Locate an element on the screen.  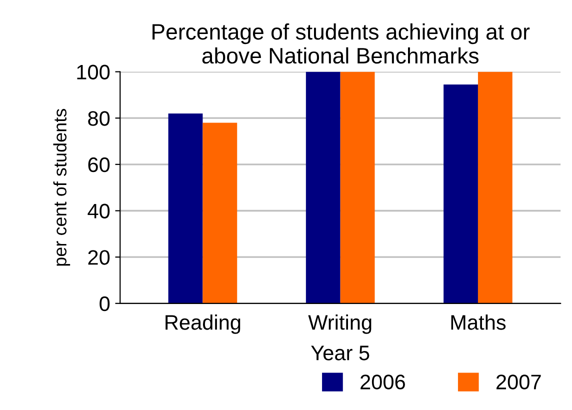
legend-label: 2006 is located at coordinates (382, 382).